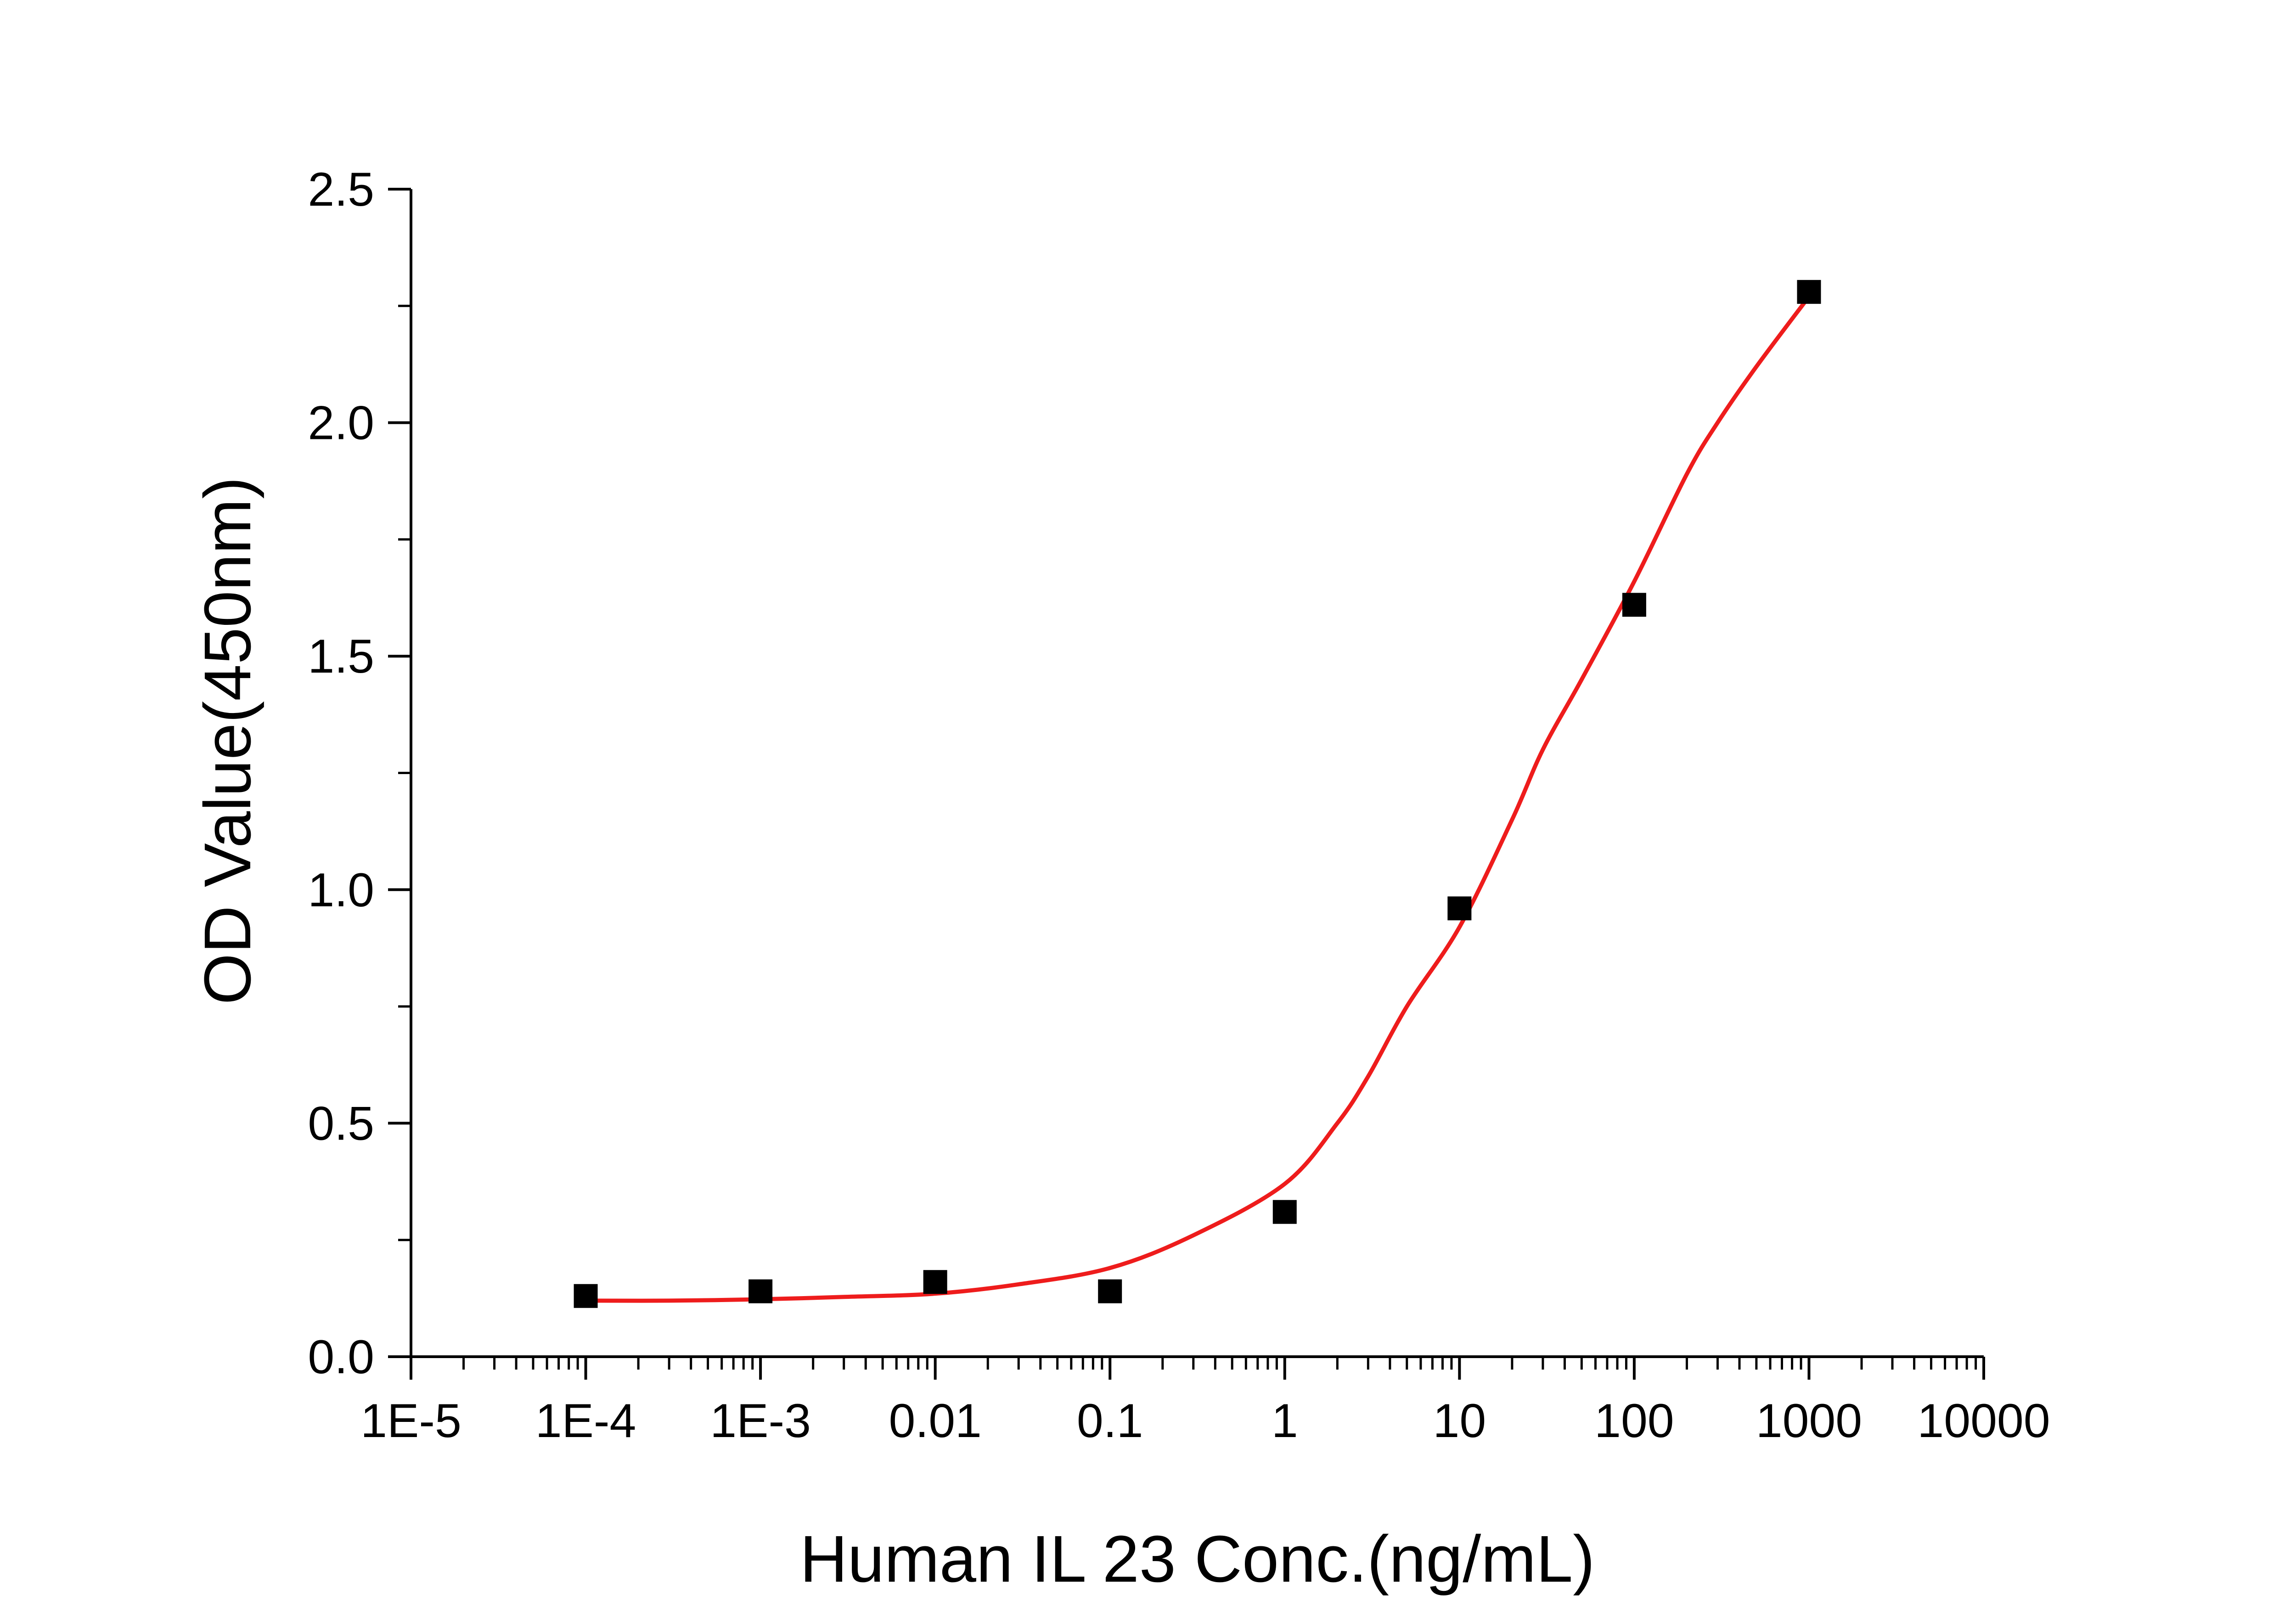  What do you see at coordinates (760, 1421) in the screenshot?
I see `x-tick-label: 1E-3` at bounding box center [760, 1421].